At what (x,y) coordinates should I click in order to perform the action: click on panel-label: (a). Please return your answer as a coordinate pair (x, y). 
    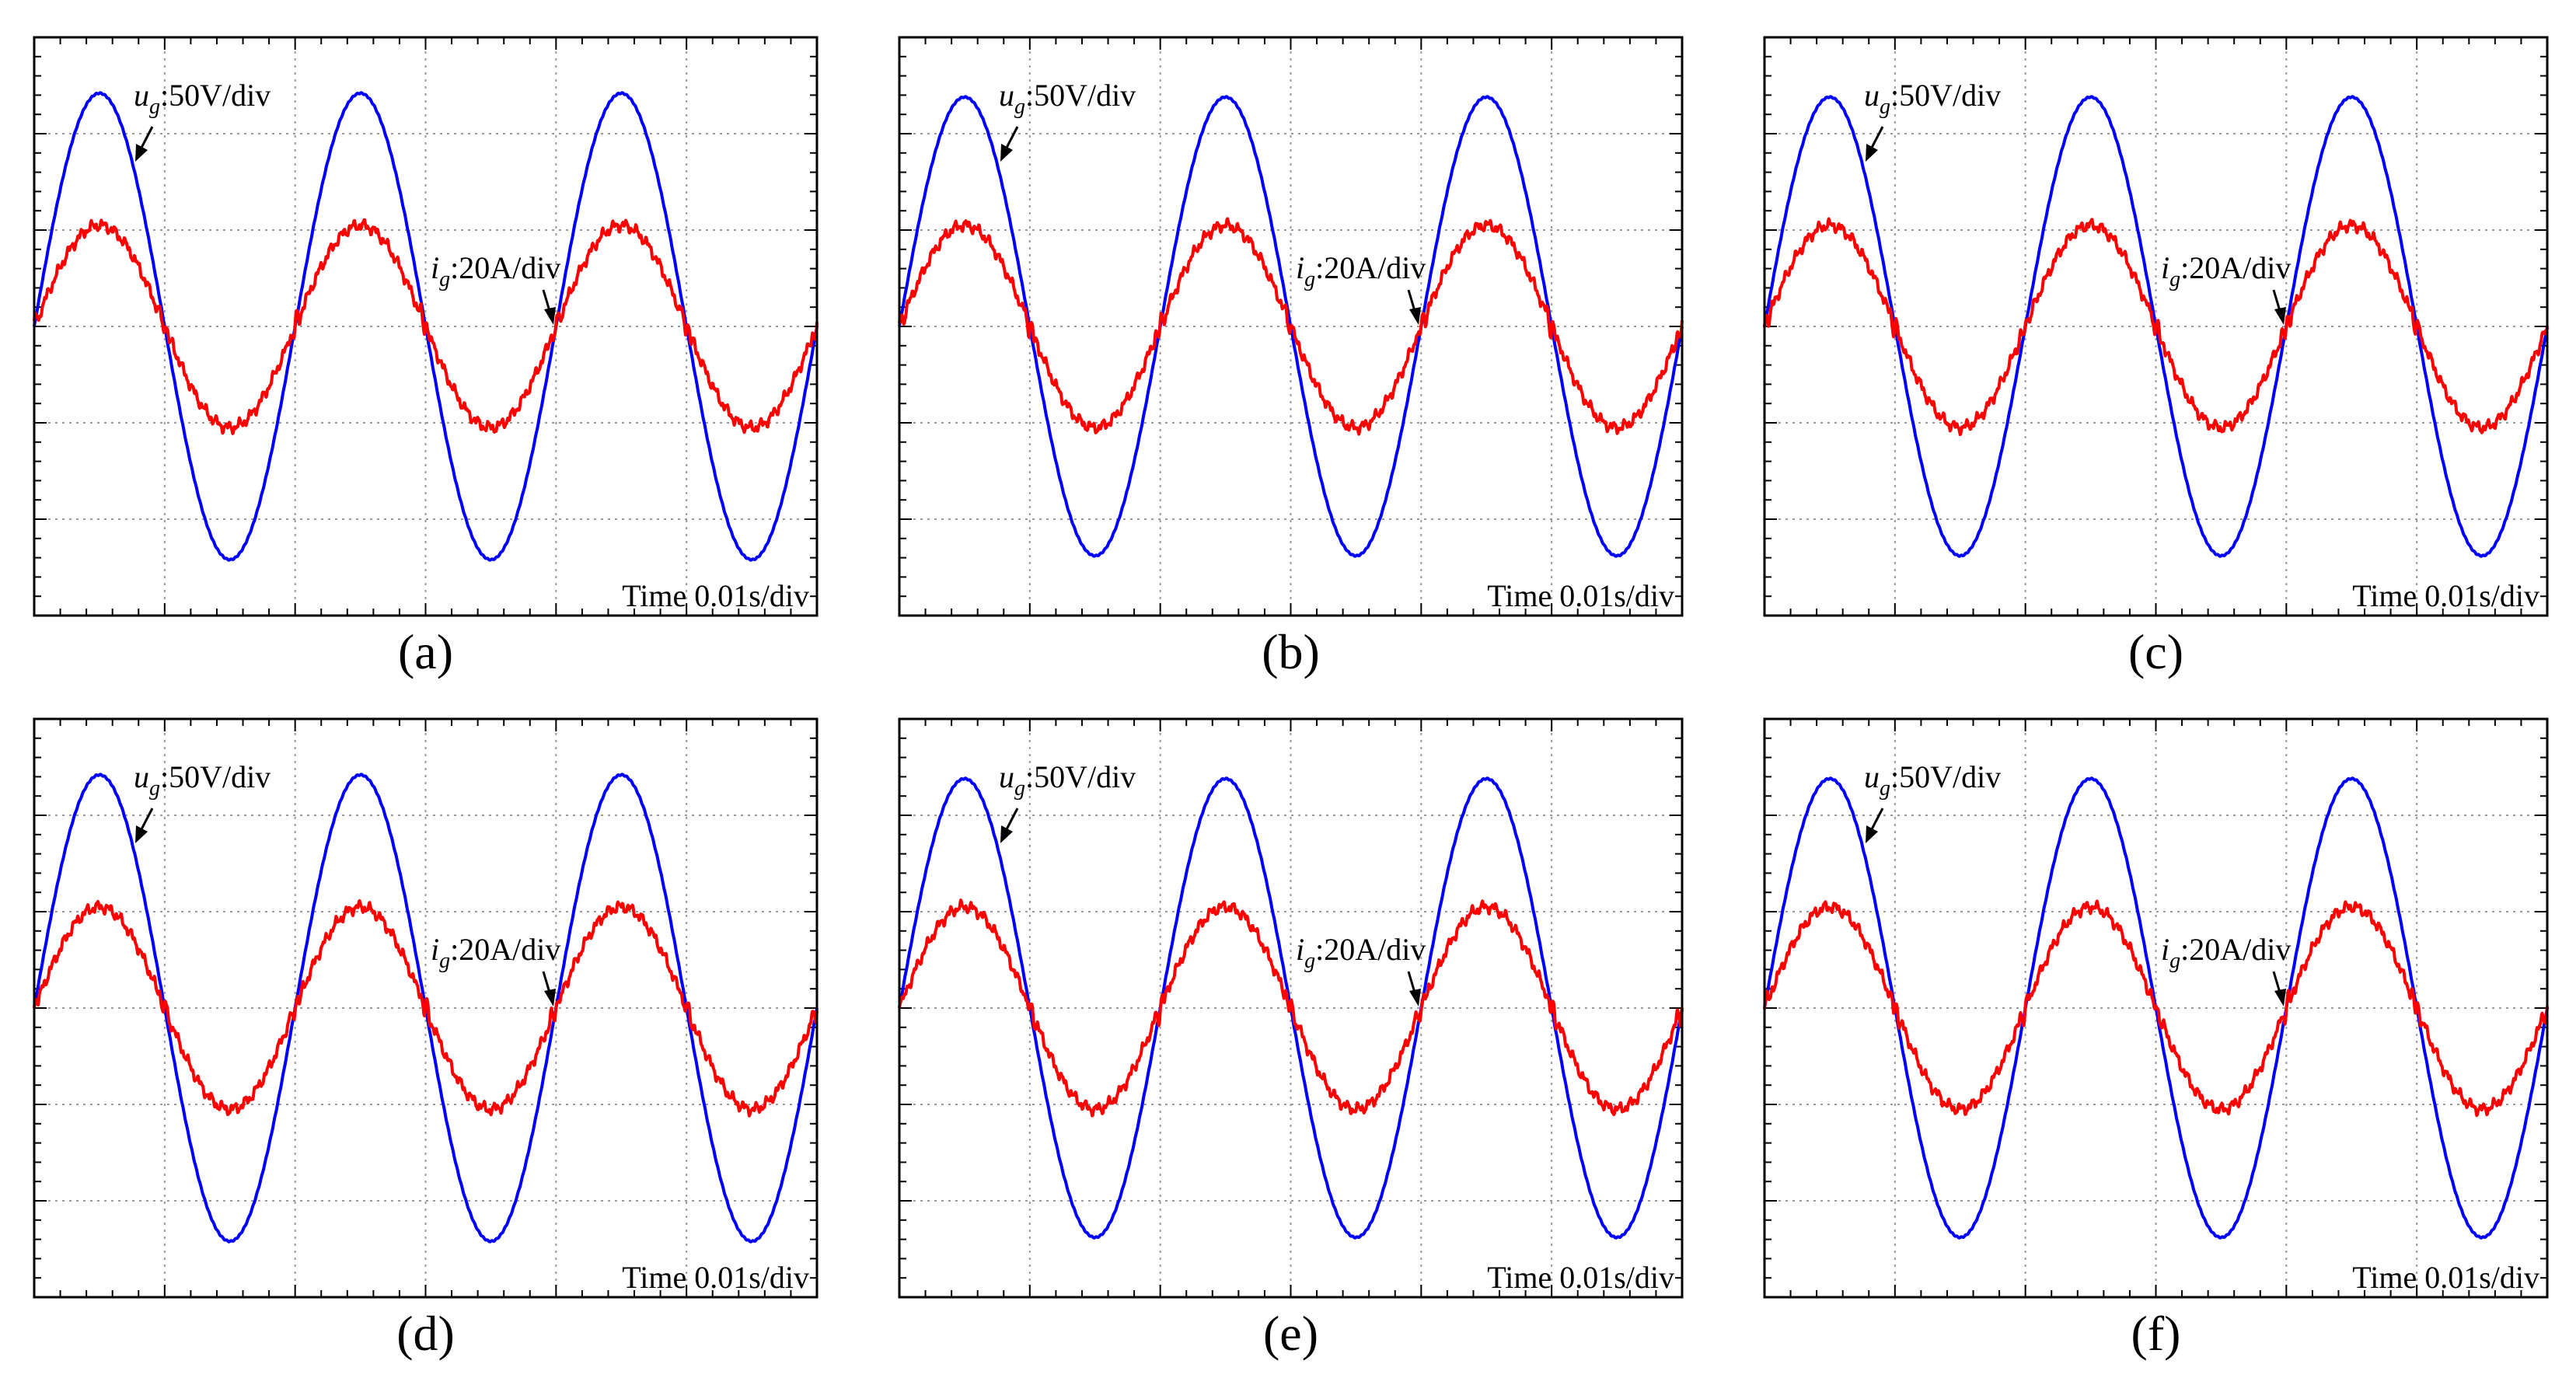
    Looking at the image, I should click on (426, 651).